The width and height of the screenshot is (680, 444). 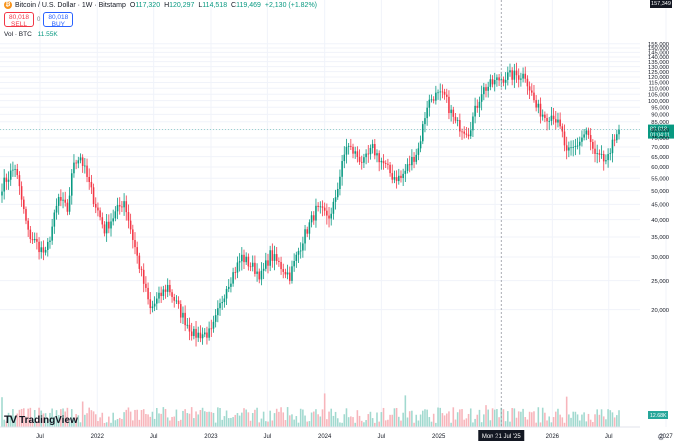 What do you see at coordinates (660, 148) in the screenshot?
I see `price-tick-label: 70,000` at bounding box center [660, 148].